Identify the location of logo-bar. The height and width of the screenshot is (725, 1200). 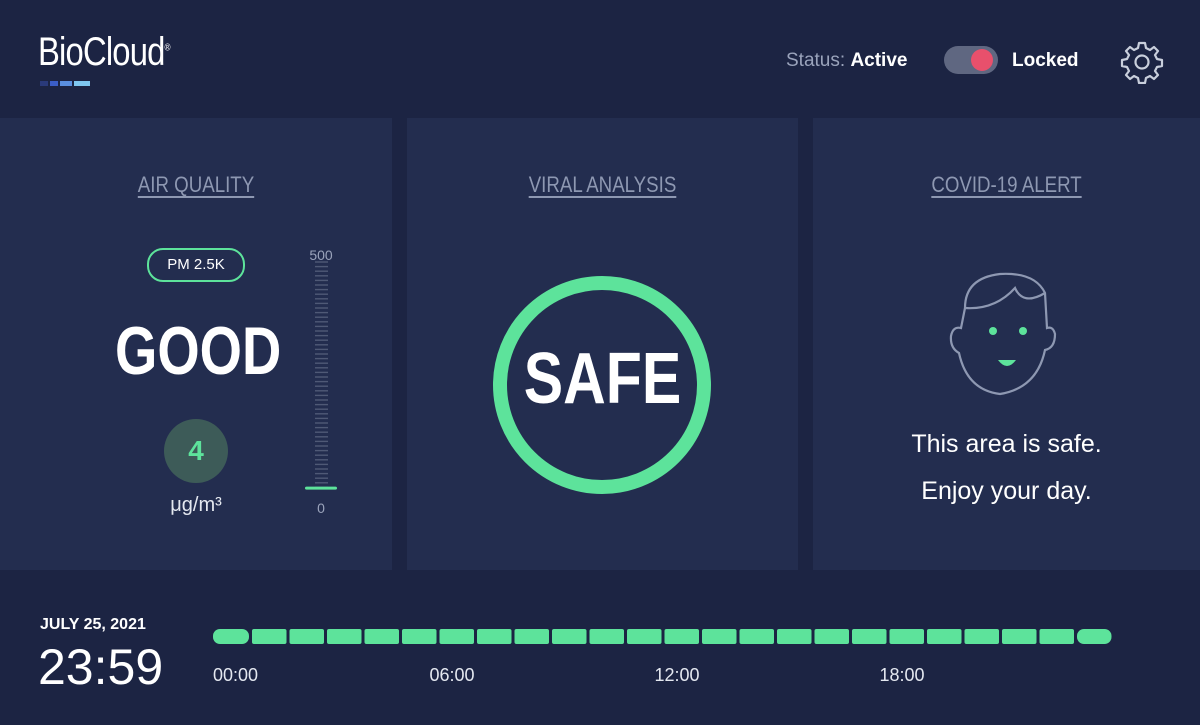
(65, 83).